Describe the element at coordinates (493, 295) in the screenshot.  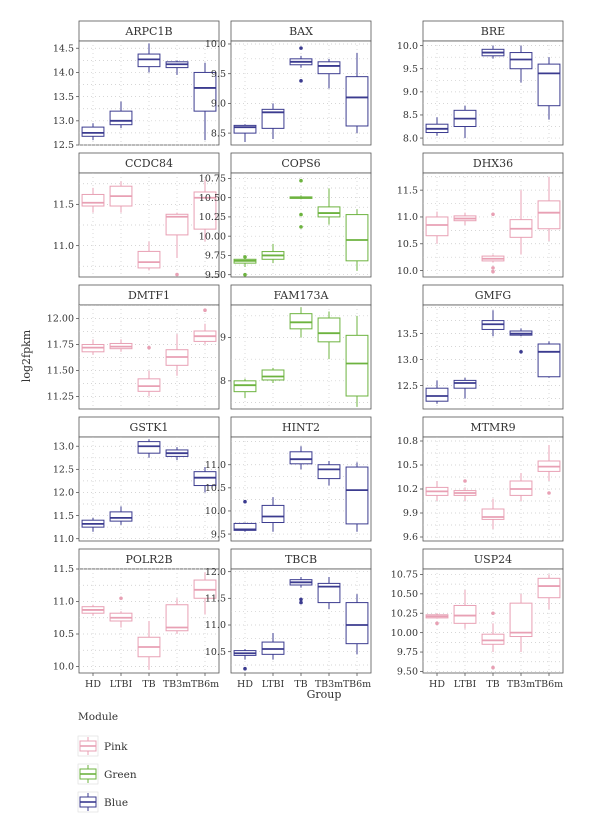
I see `panel-title: GMFG` at that location.